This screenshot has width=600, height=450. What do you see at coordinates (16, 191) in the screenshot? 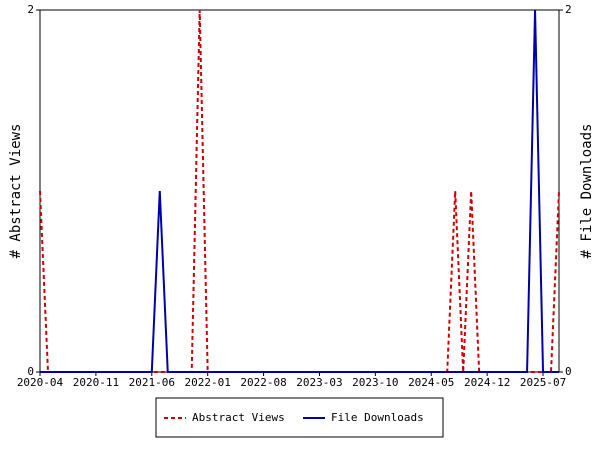
I see `y-axis-title: # Abstract Views` at bounding box center [16, 191].